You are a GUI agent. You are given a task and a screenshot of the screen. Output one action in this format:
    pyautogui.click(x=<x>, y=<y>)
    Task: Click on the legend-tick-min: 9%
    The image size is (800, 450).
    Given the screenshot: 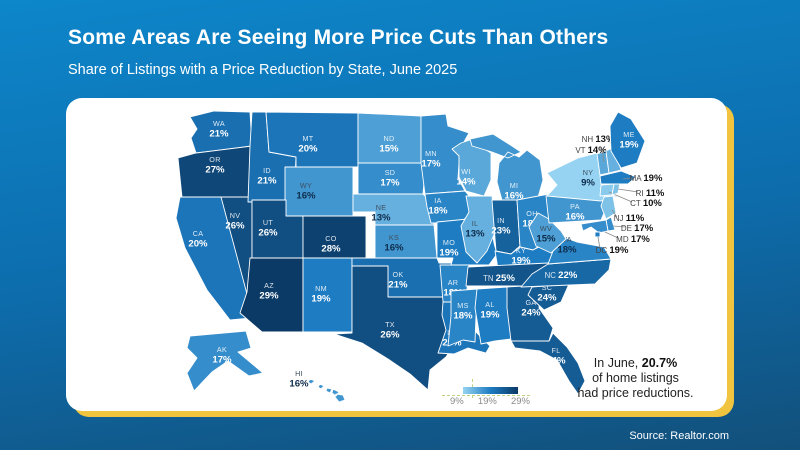 What is the action you would take?
    pyautogui.click(x=457, y=401)
    